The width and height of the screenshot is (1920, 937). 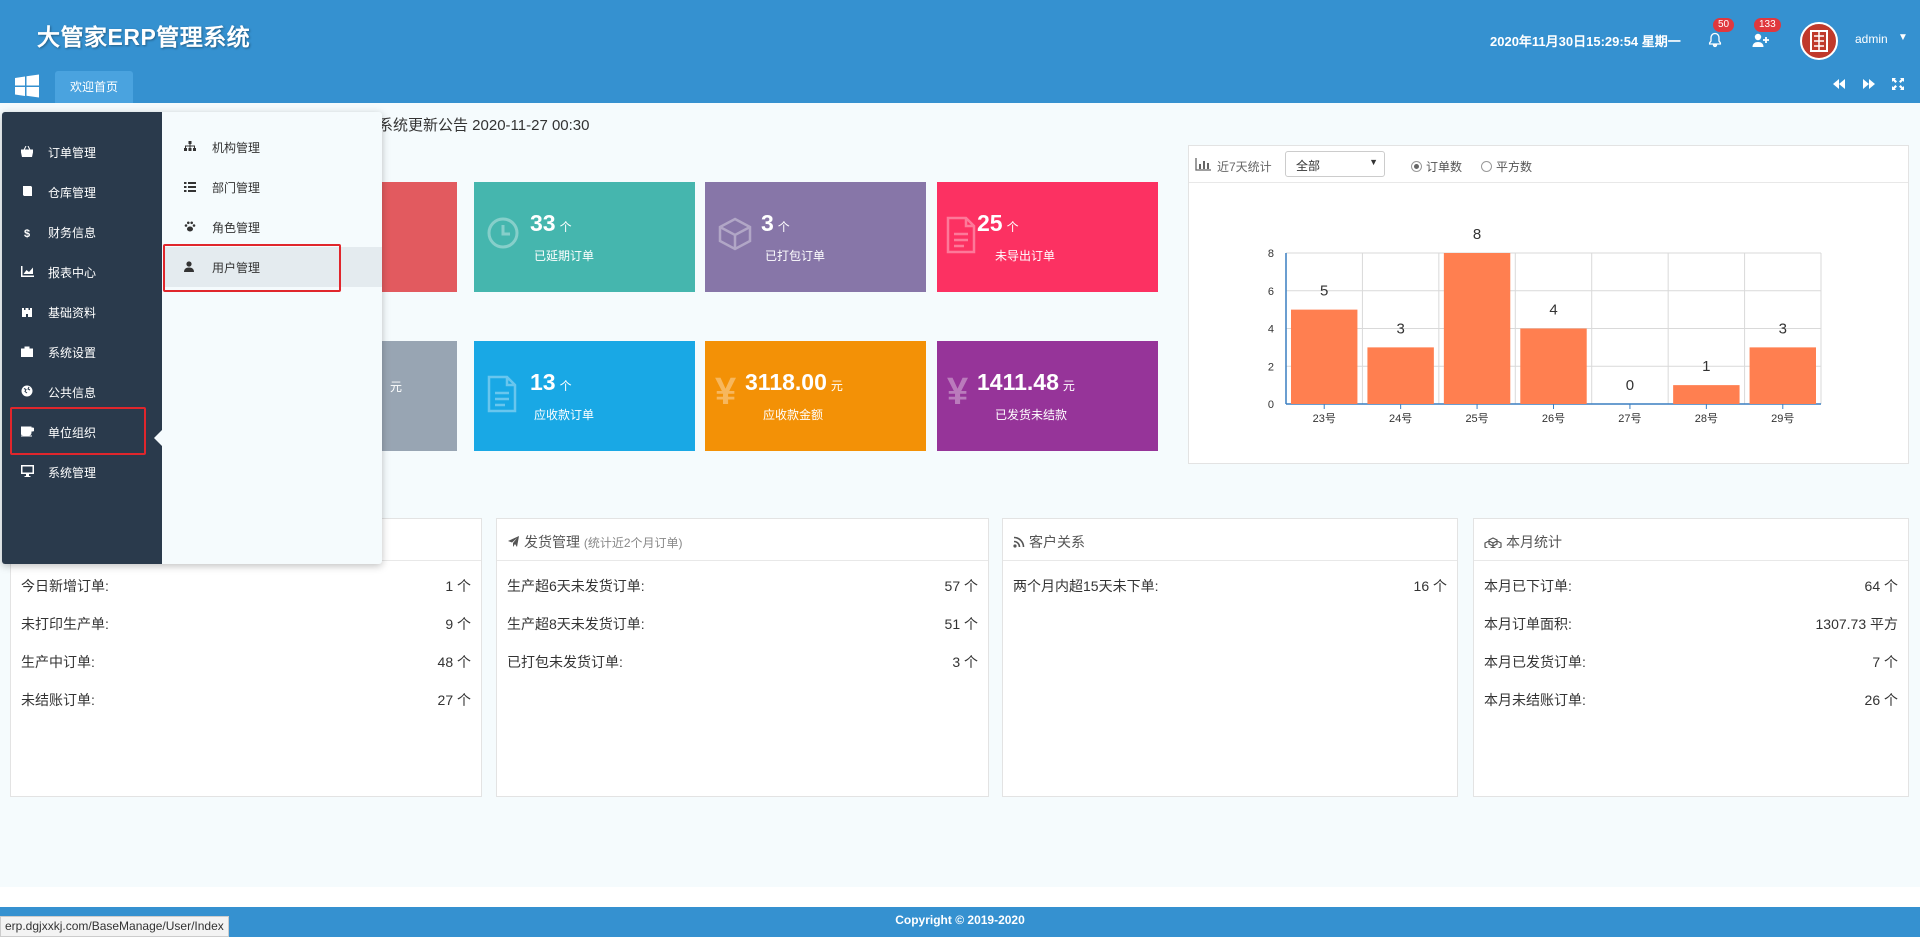 What do you see at coordinates (58, 394) in the screenshot?
I see `menu-item-public-info: 公共信息` at bounding box center [58, 394].